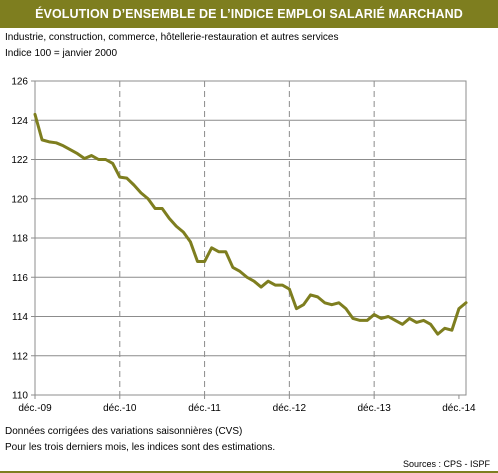  What do you see at coordinates (20, 317) in the screenshot?
I see `y-tick-label: 114` at bounding box center [20, 317].